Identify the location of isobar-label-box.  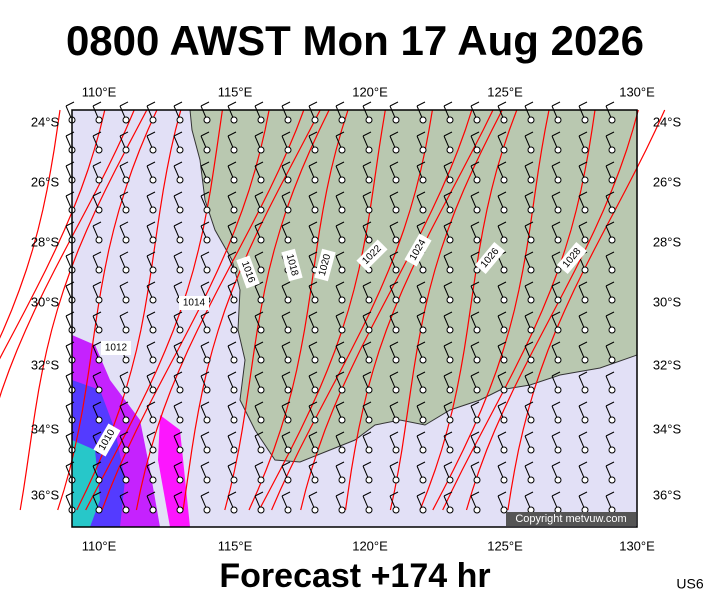
(292, 265).